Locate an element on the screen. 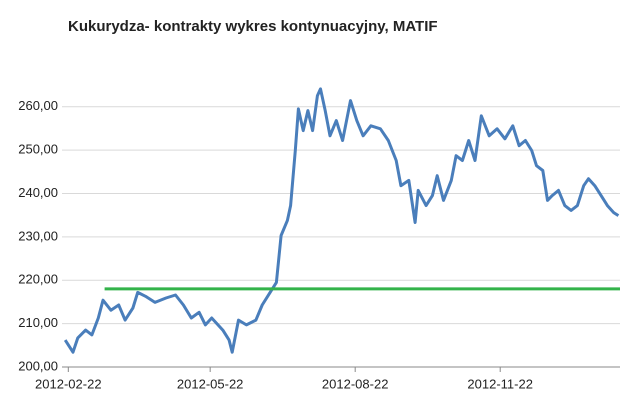 The height and width of the screenshot is (413, 620). y-tick-label: 220,00 is located at coordinates (38, 279).